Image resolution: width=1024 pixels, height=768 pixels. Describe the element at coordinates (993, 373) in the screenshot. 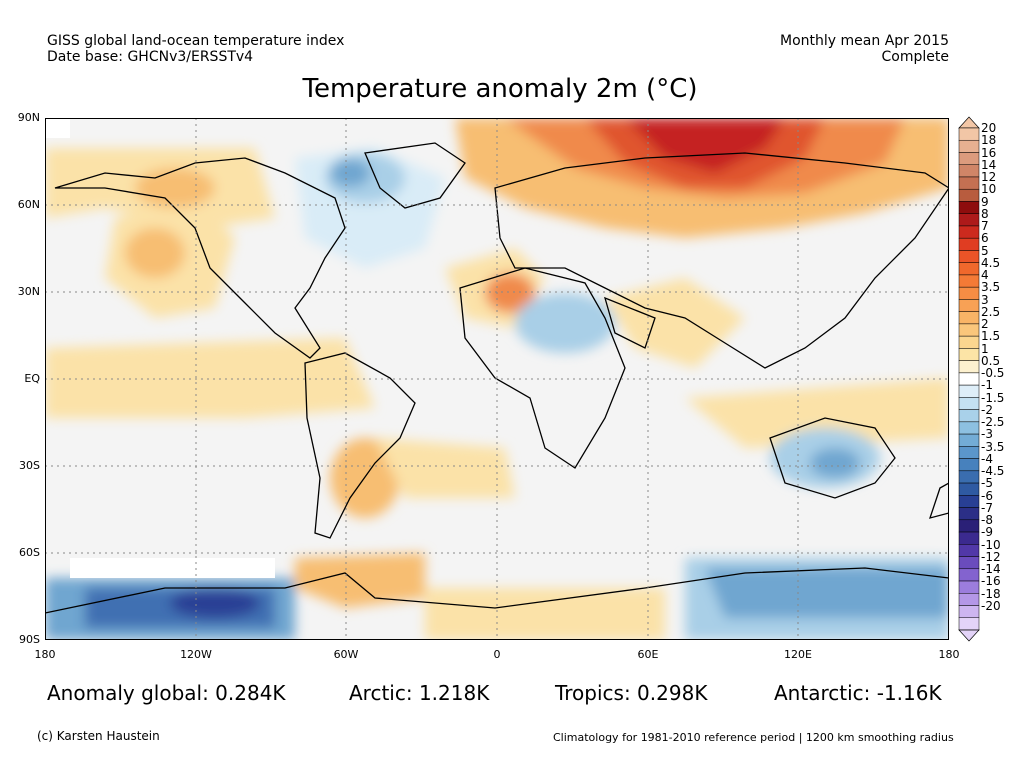

I see `colorbar-tick-label: -0.5` at that location.